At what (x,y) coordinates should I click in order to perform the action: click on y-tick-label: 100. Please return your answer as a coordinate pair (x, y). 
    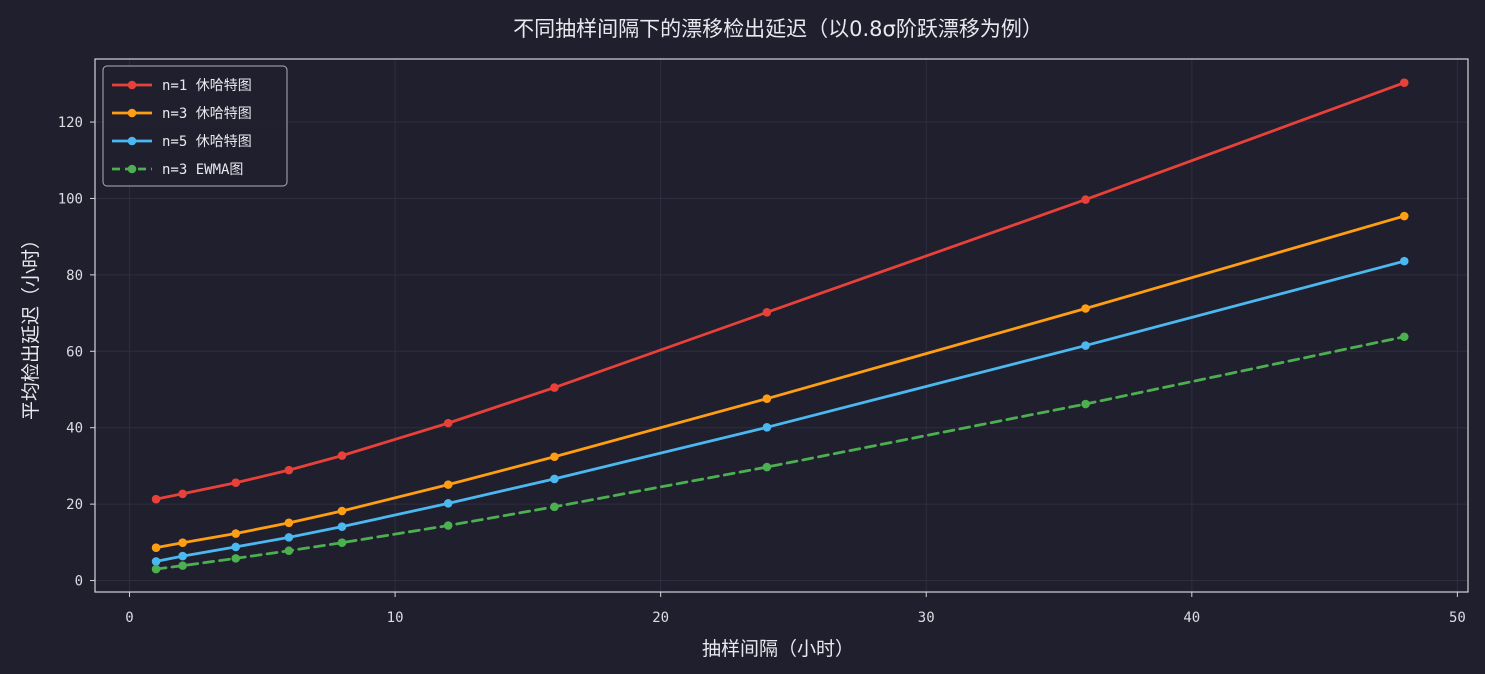
    Looking at the image, I should click on (70, 199).